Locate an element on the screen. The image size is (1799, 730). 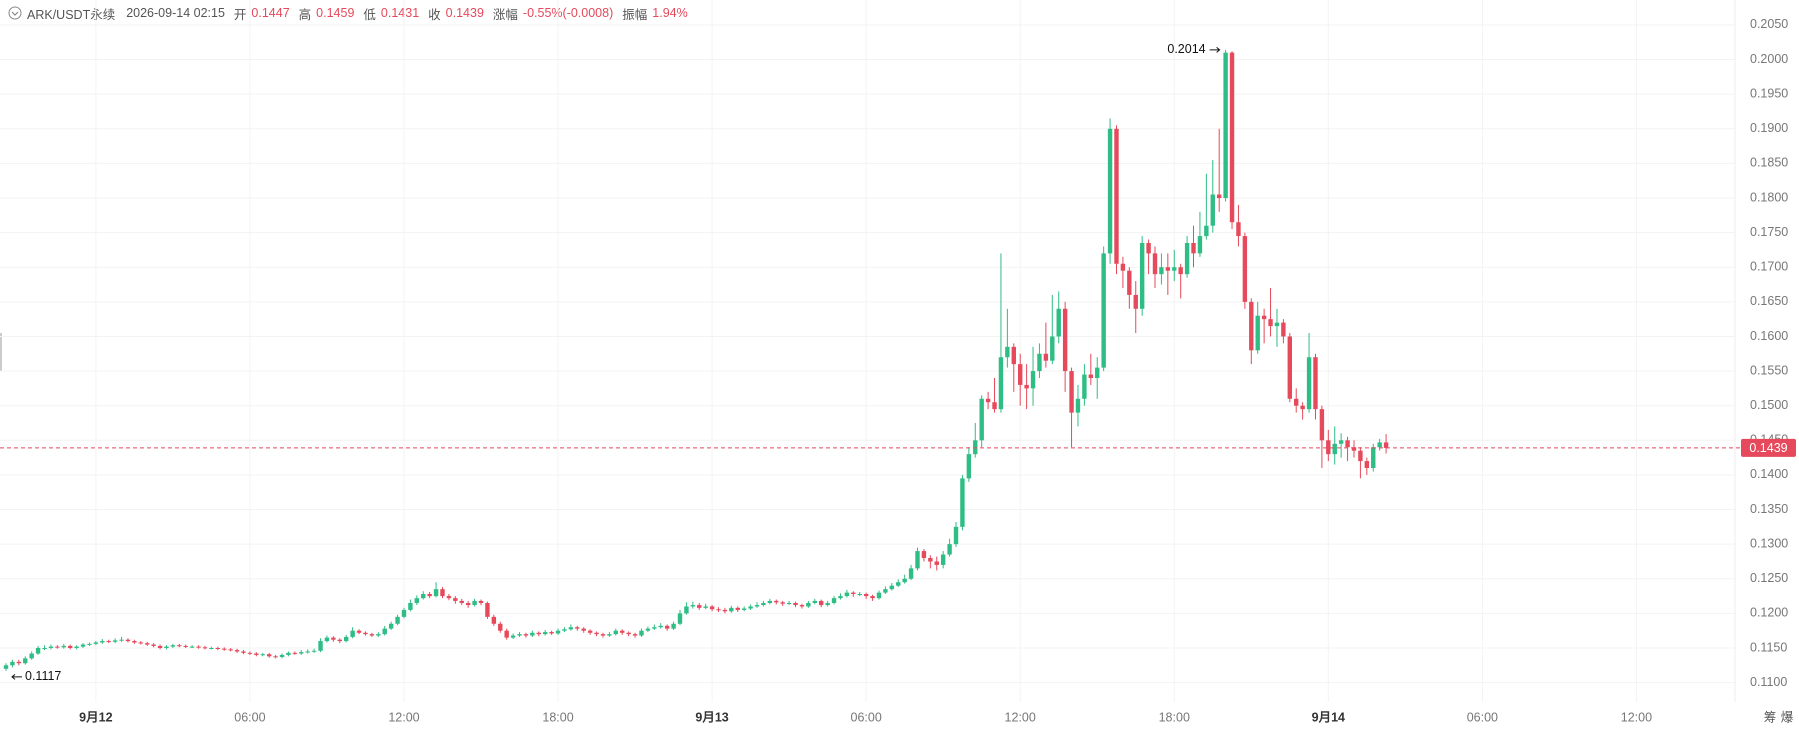
toolbar-button: 爆 is located at coordinates (1787, 717).